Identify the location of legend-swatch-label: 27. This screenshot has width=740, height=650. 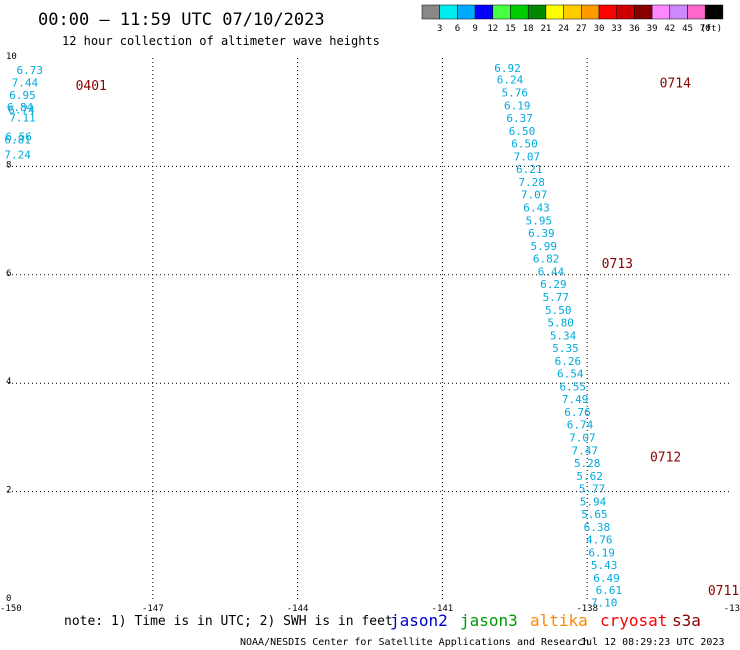
(581, 29).